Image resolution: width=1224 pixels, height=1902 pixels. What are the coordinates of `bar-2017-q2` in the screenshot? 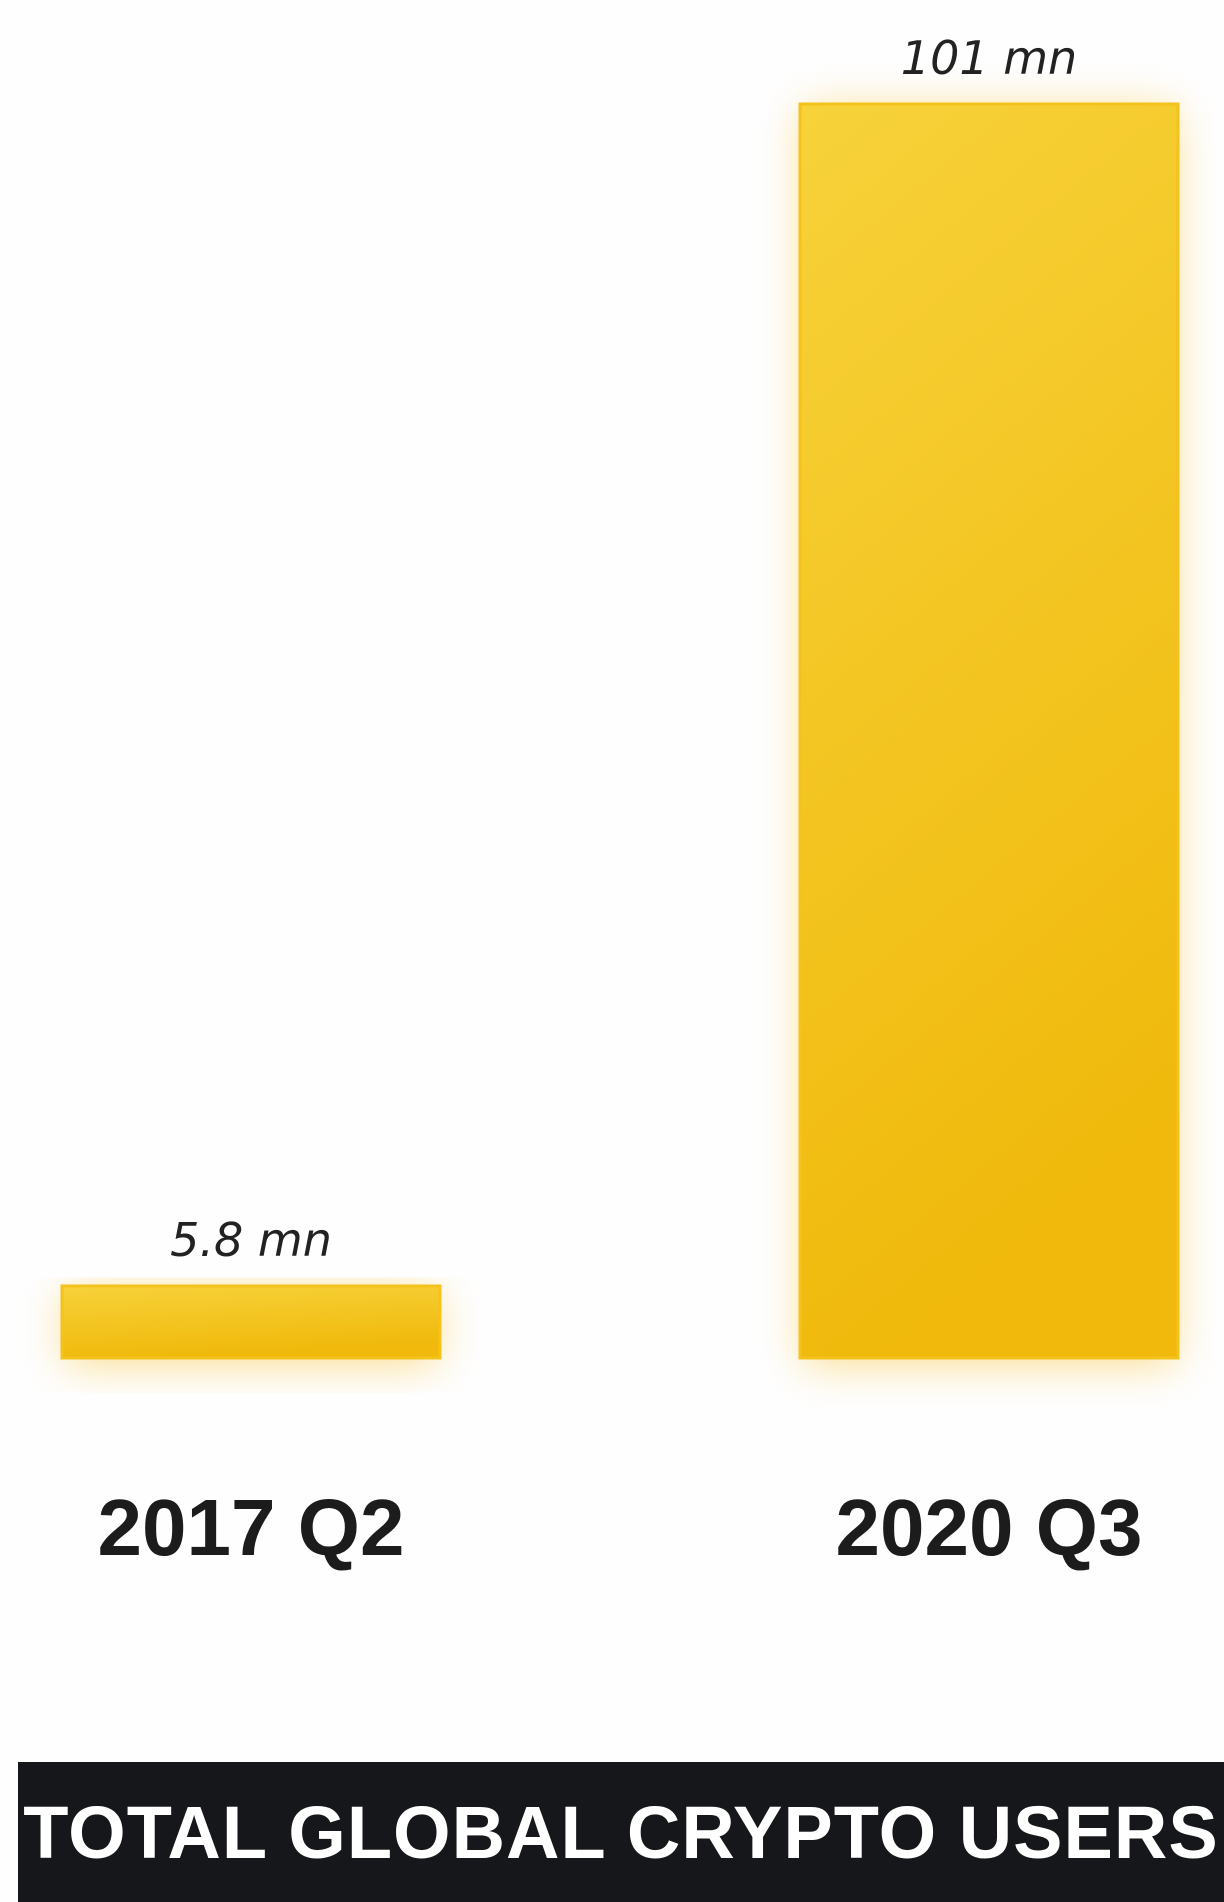 It's located at (251, 1322).